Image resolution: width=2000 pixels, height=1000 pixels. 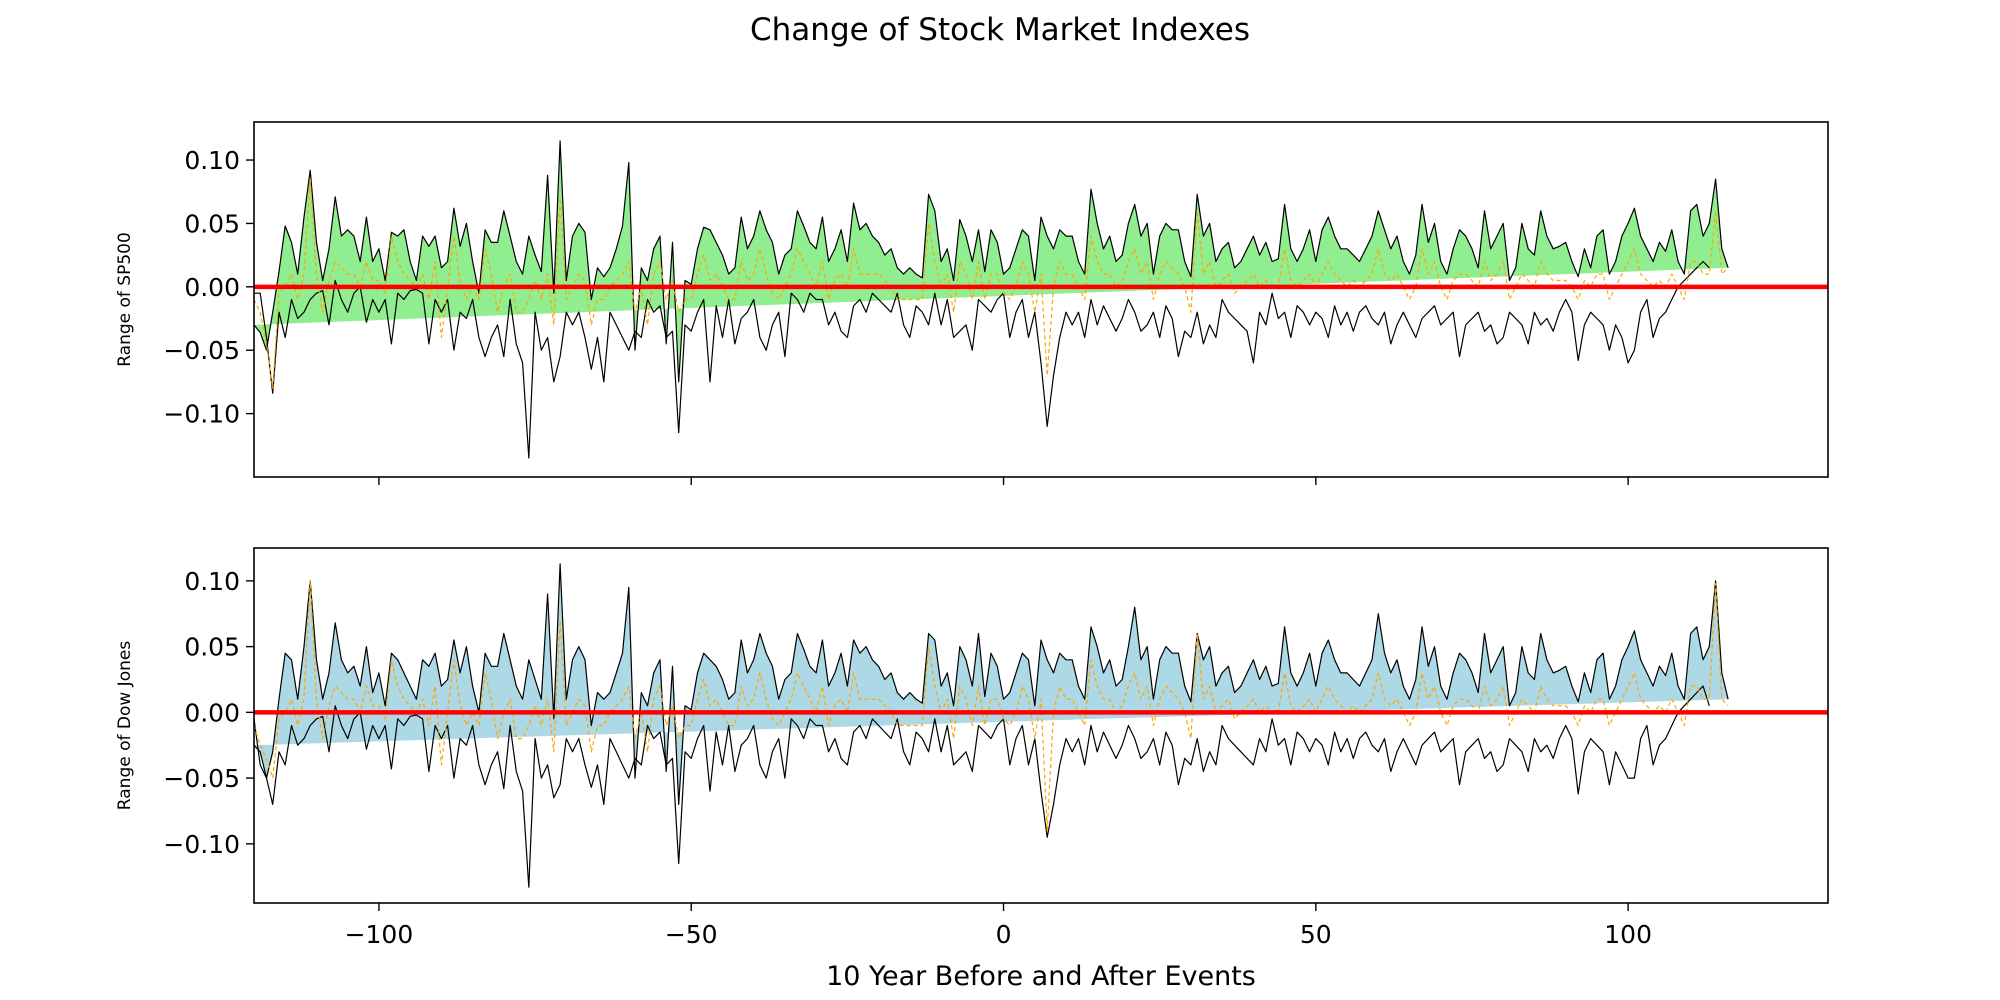 What do you see at coordinates (1004, 934) in the screenshot?
I see `x-tick-label: 0` at bounding box center [1004, 934].